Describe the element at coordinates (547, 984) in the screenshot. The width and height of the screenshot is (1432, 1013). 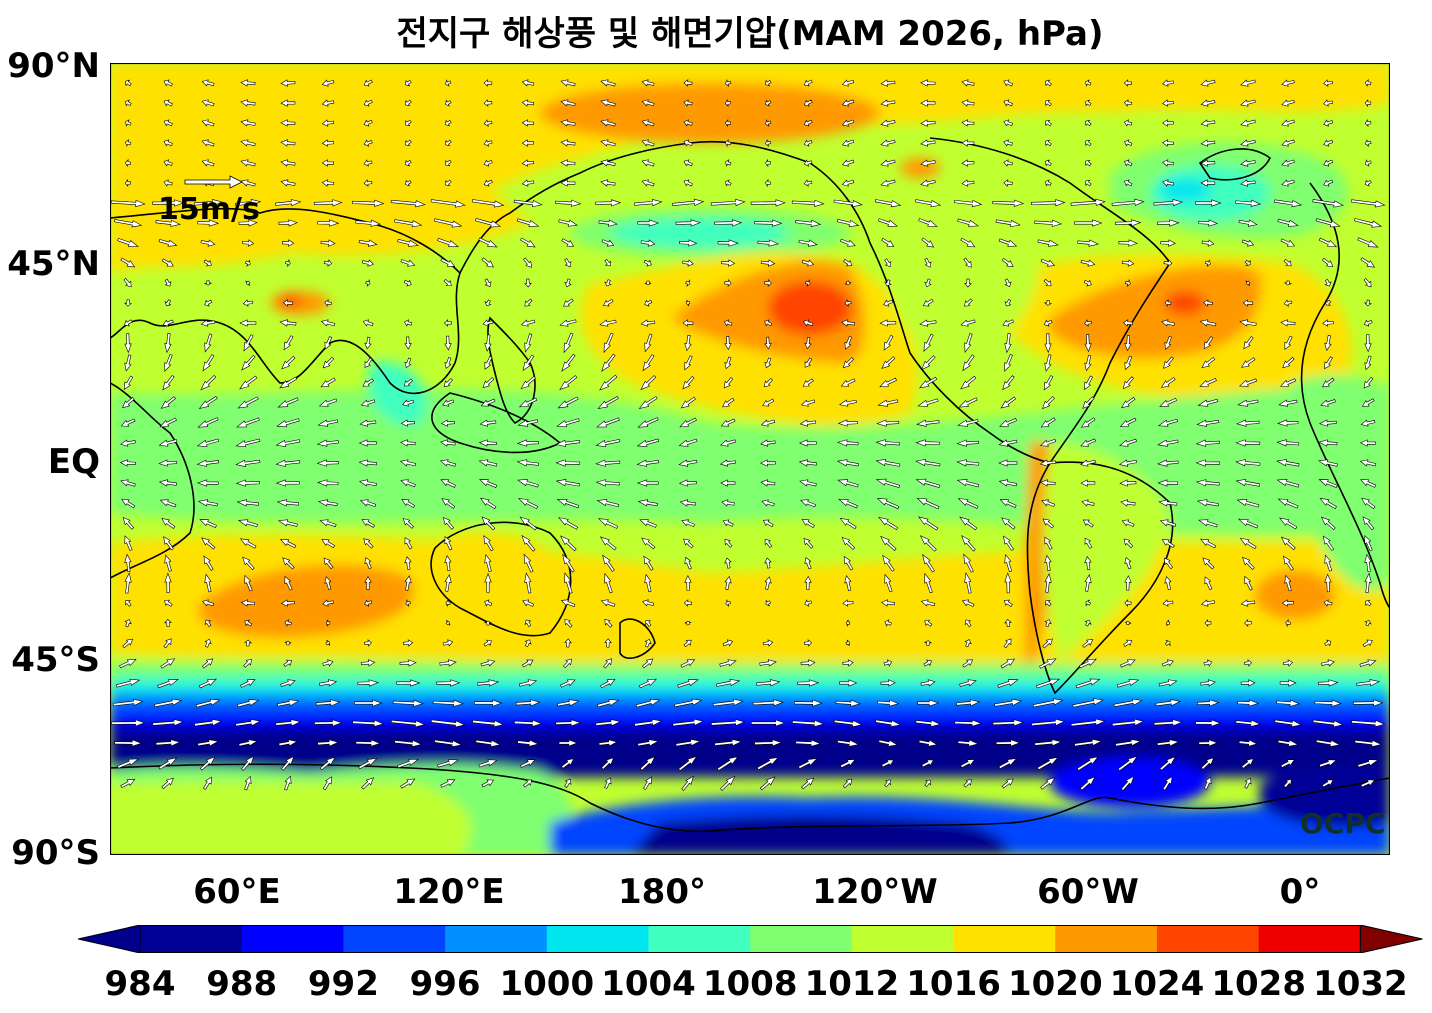
I see `colorbar-label-1000: 1000` at that location.